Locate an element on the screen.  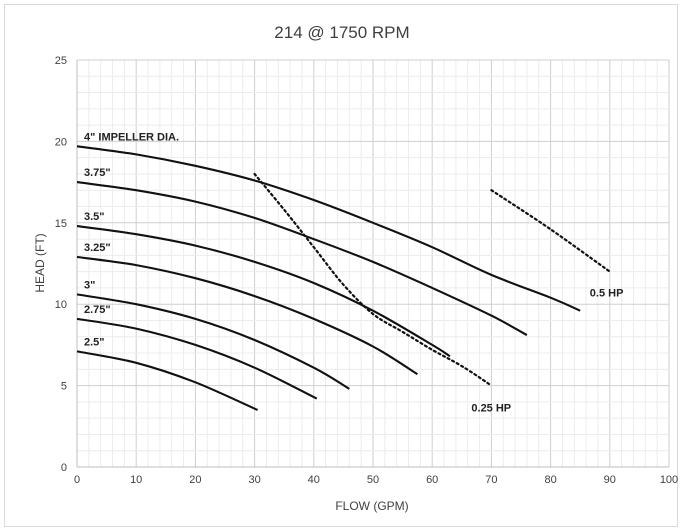
impeller-label: 3" is located at coordinates (89, 285).